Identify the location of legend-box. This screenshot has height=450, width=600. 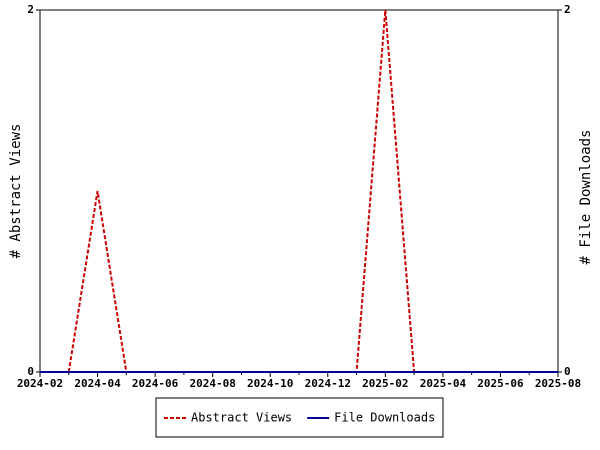
(299, 417).